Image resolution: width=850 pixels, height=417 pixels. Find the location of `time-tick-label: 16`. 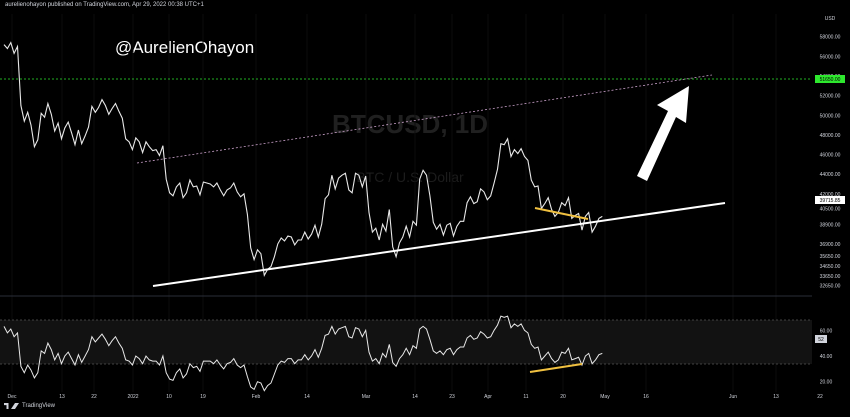

time-tick-label: 16 is located at coordinates (646, 397).